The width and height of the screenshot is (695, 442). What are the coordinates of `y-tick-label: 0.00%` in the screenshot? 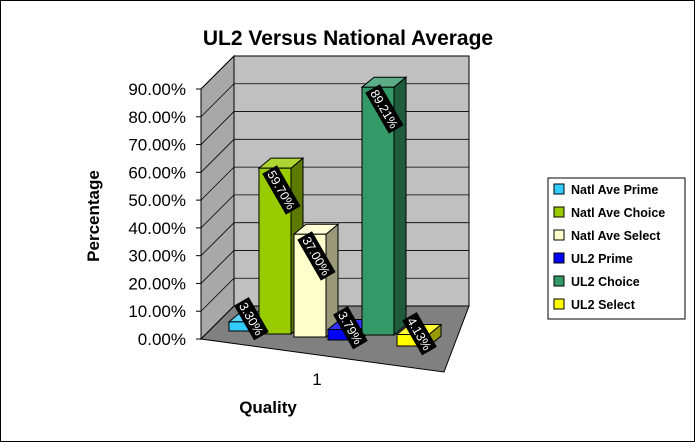 It's located at (162, 339).